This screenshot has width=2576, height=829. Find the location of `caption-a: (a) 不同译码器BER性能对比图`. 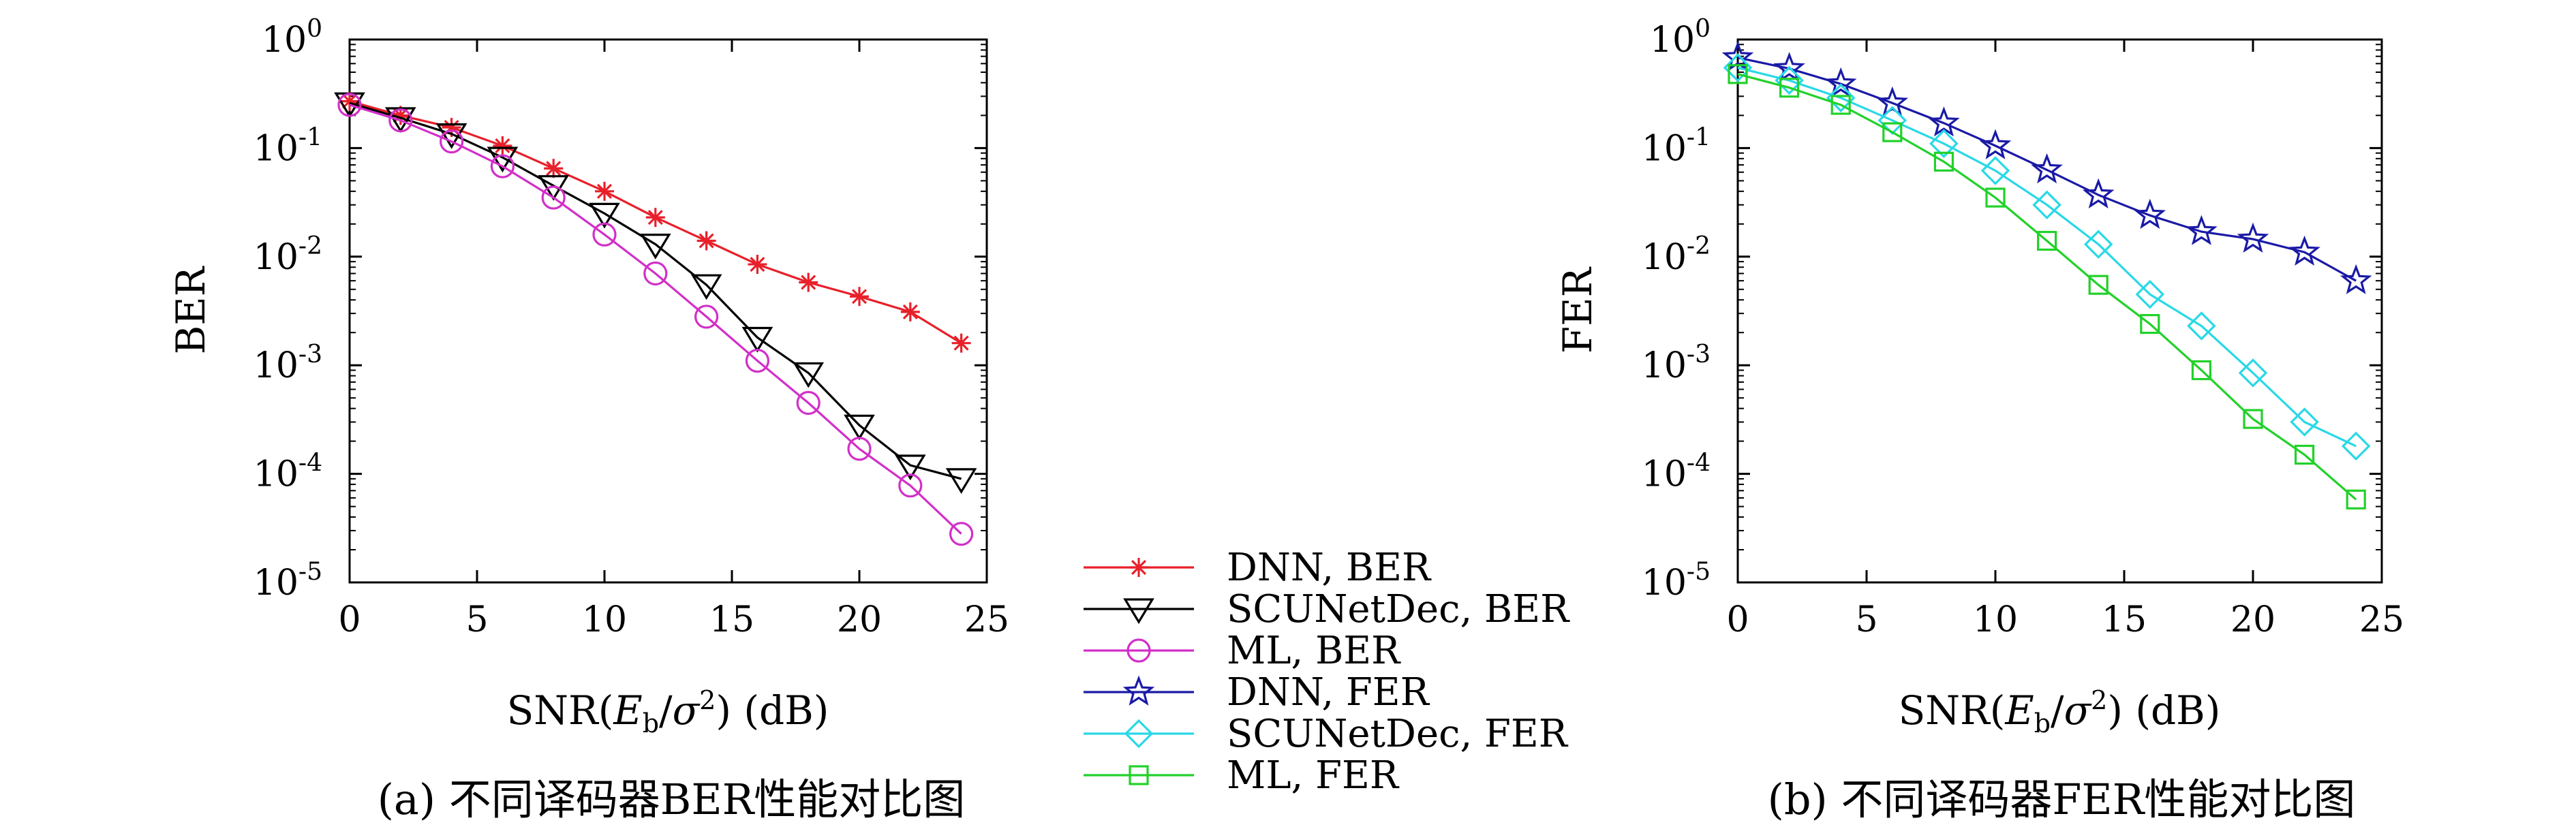

caption-a: (a) 不同译码器BER性能对比图 is located at coordinates (672, 799).